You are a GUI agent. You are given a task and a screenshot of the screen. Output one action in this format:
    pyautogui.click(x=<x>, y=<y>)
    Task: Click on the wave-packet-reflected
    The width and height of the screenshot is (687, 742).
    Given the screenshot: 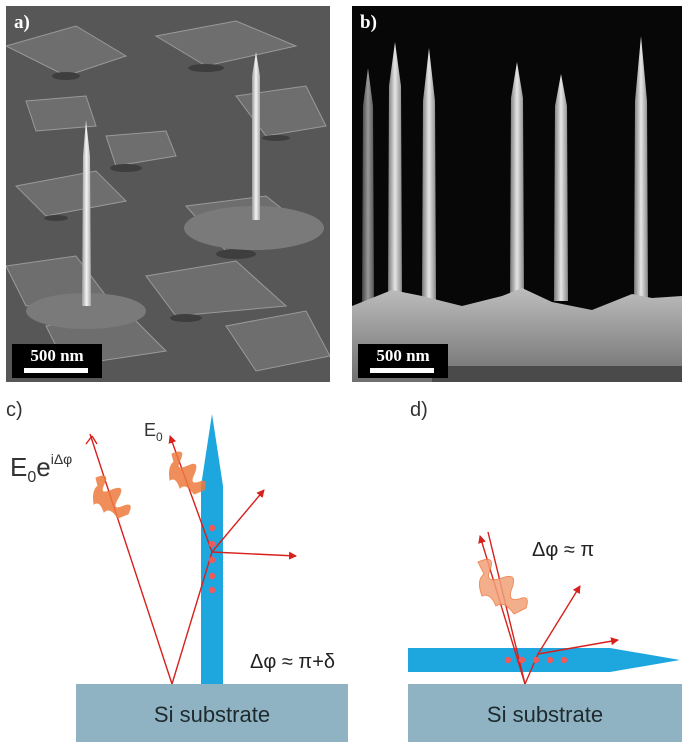 What is the action you would take?
    pyautogui.click(x=112, y=497)
    